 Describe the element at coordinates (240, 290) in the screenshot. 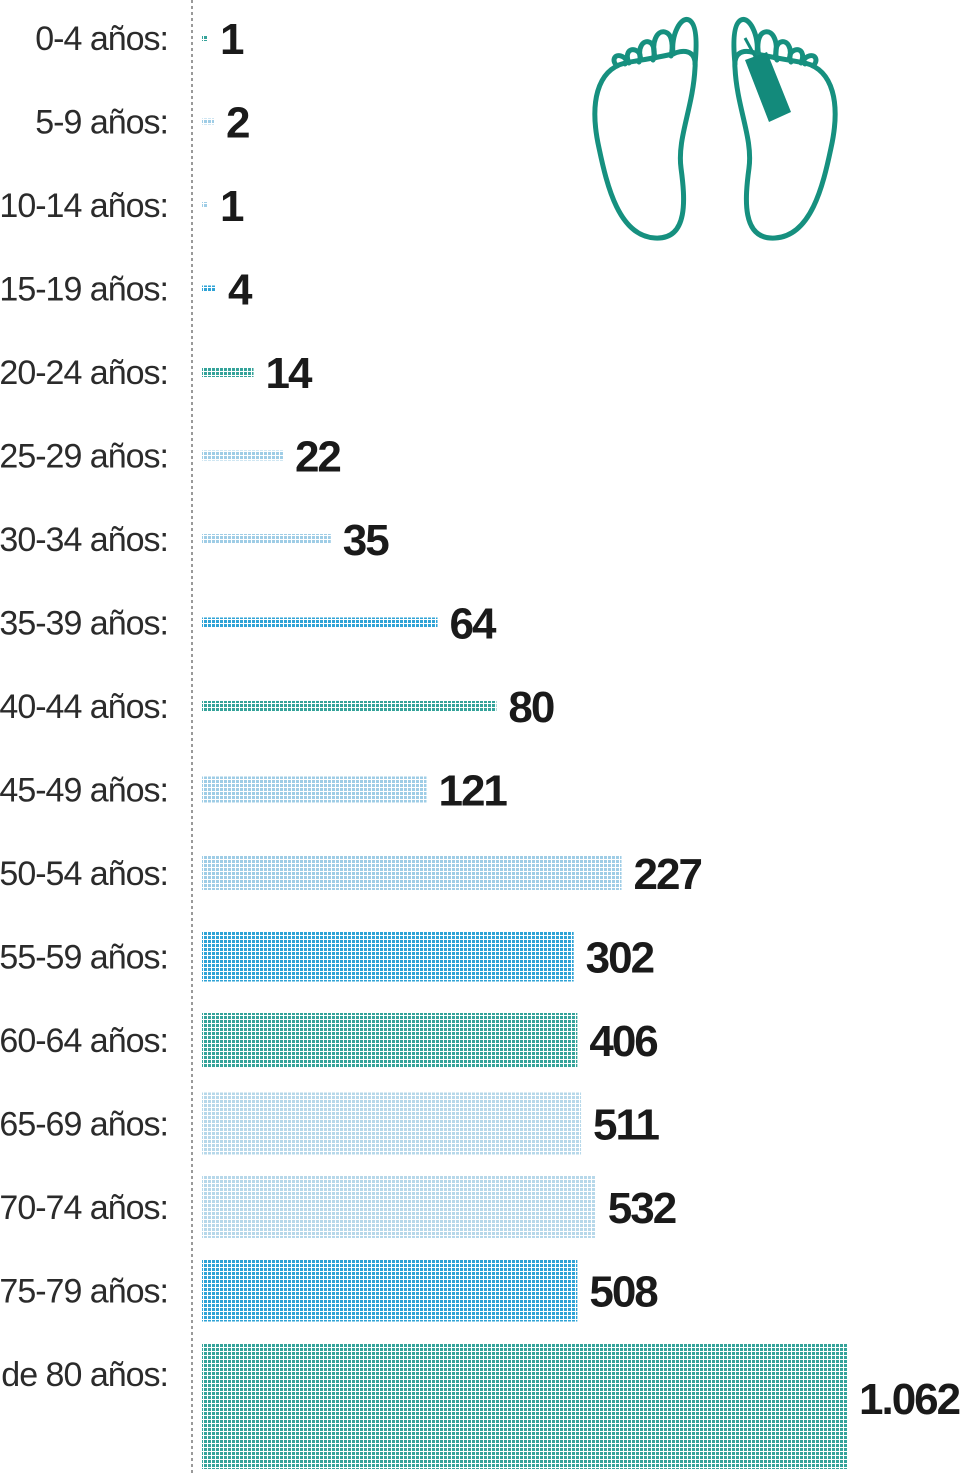

I see `value-label: 4` at that location.